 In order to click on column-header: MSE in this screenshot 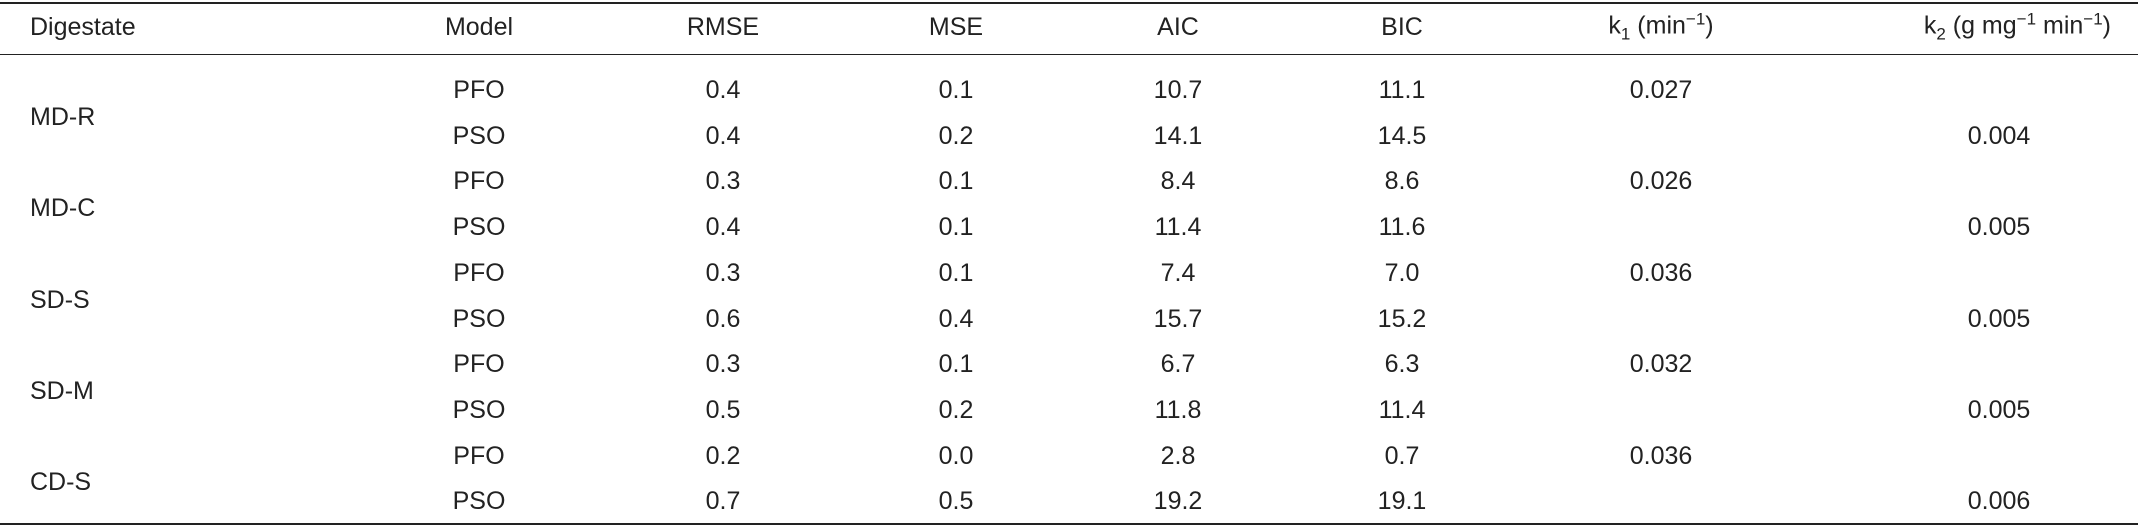, I will do `click(956, 27)`.